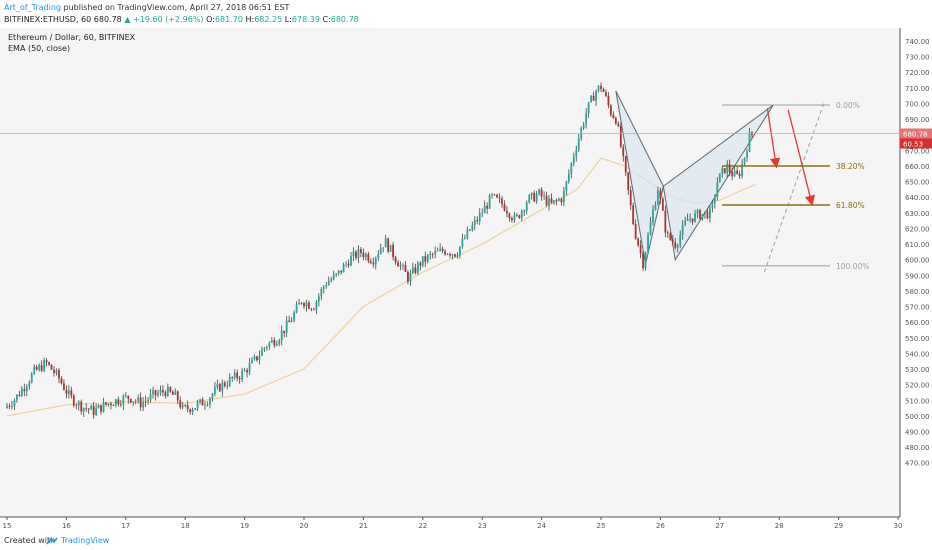 This screenshot has height=550, width=932. Describe the element at coordinates (917, 42) in the screenshot. I see `y-tick-label: 740.00` at that location.